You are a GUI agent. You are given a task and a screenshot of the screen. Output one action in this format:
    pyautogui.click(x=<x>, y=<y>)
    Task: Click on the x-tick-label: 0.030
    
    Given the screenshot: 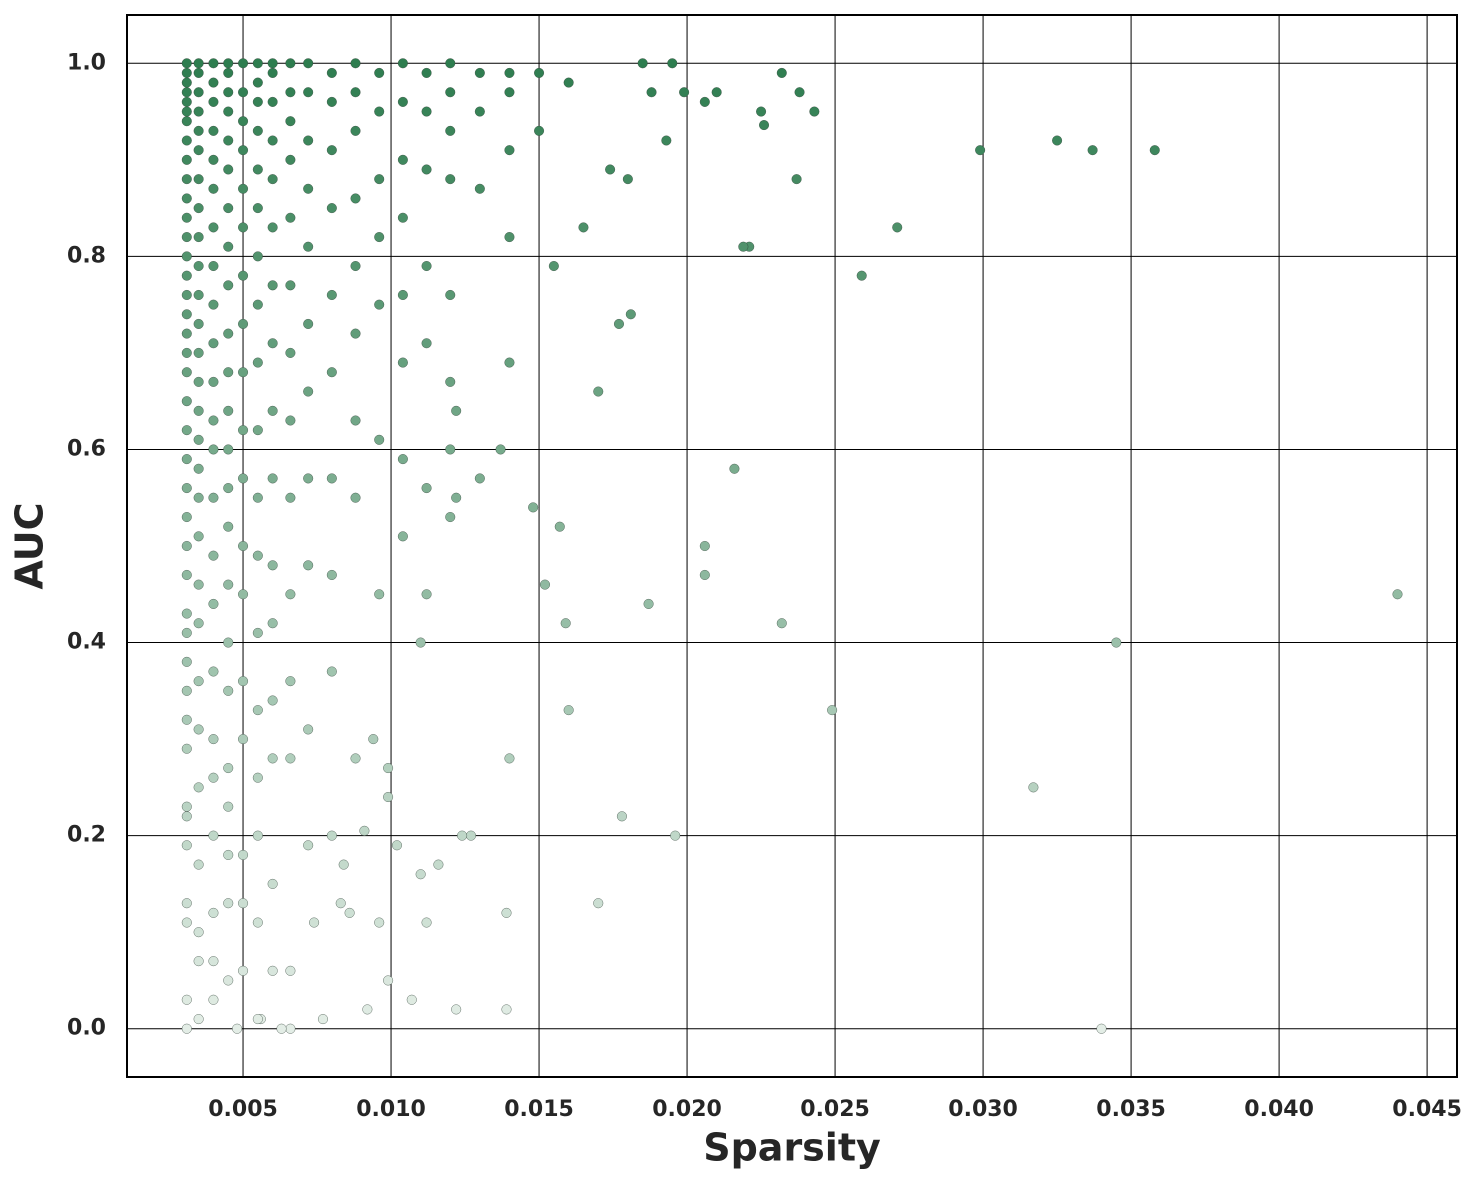 What is the action you would take?
    pyautogui.click(x=983, y=1109)
    